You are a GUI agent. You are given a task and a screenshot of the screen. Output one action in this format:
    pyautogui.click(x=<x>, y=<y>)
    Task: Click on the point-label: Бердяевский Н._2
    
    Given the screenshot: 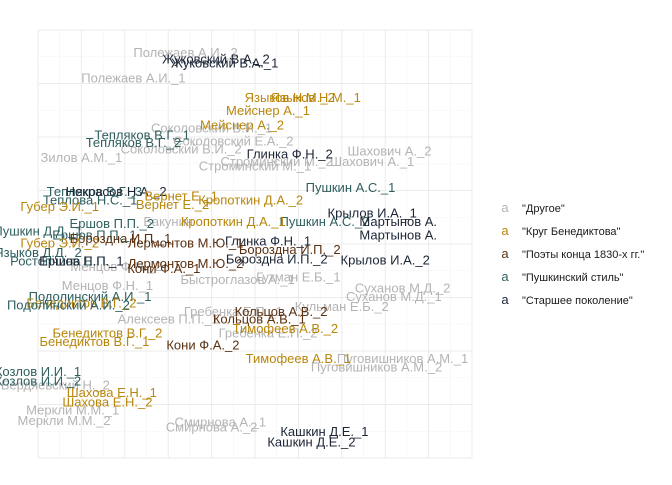 What is the action you would take?
    pyautogui.click(x=55, y=385)
    